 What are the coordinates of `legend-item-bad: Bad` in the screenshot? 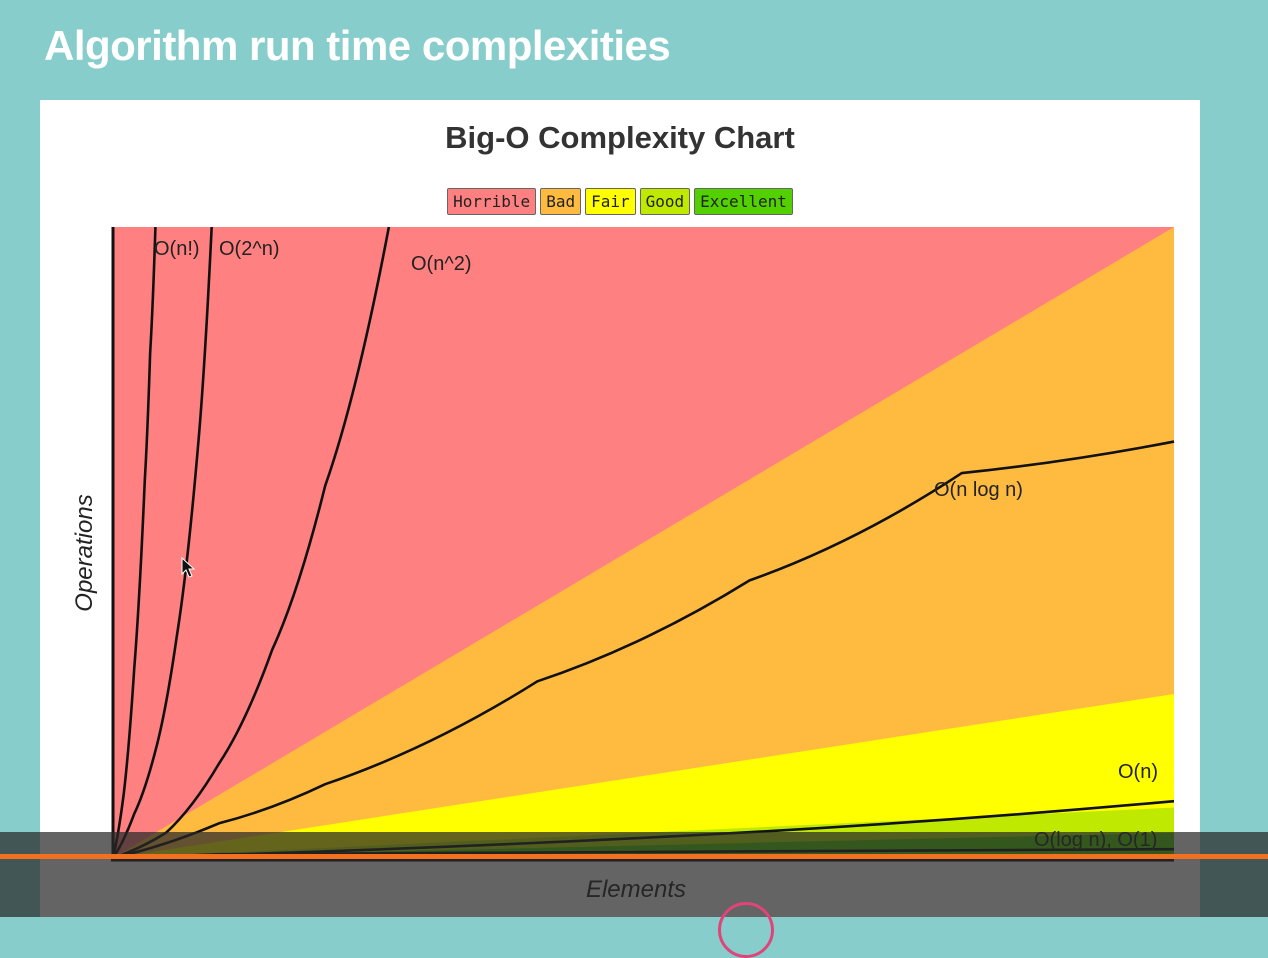 It's located at (561, 201).